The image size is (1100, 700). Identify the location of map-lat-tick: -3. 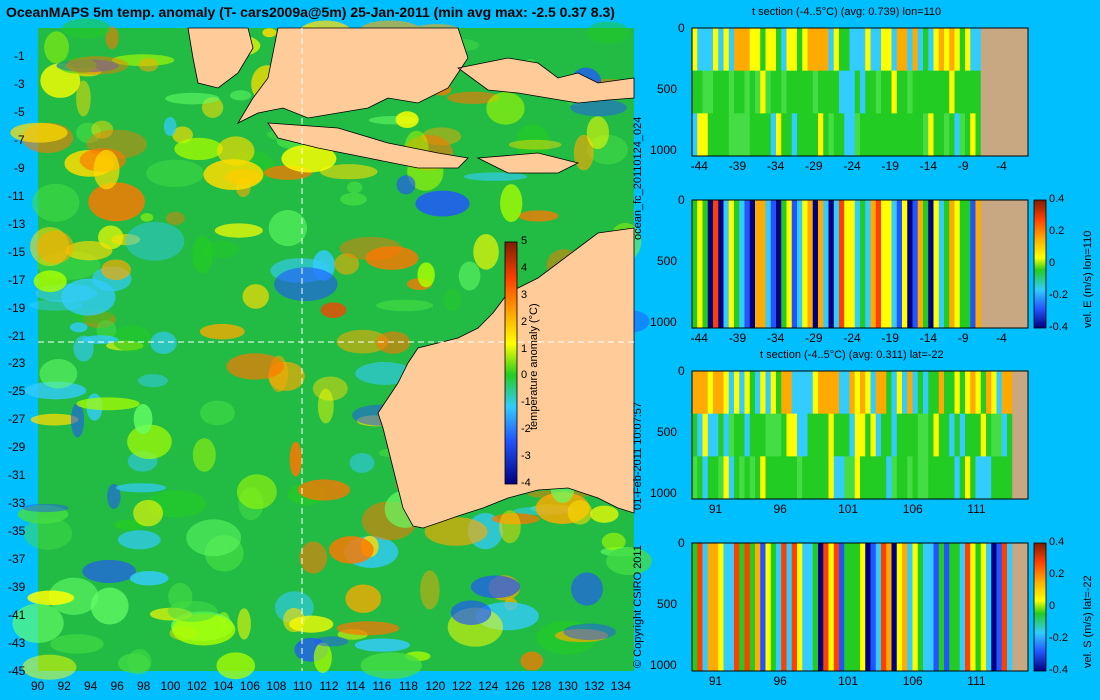
(19, 83).